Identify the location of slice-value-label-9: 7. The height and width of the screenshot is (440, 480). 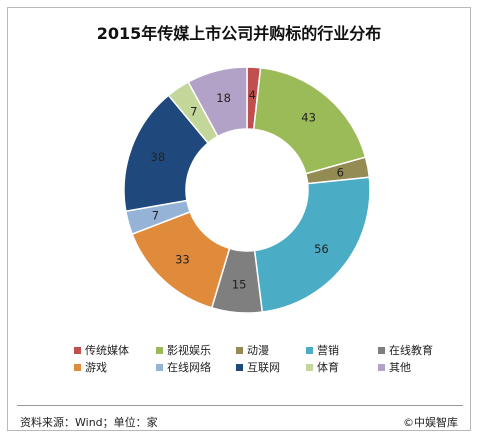
(193, 111).